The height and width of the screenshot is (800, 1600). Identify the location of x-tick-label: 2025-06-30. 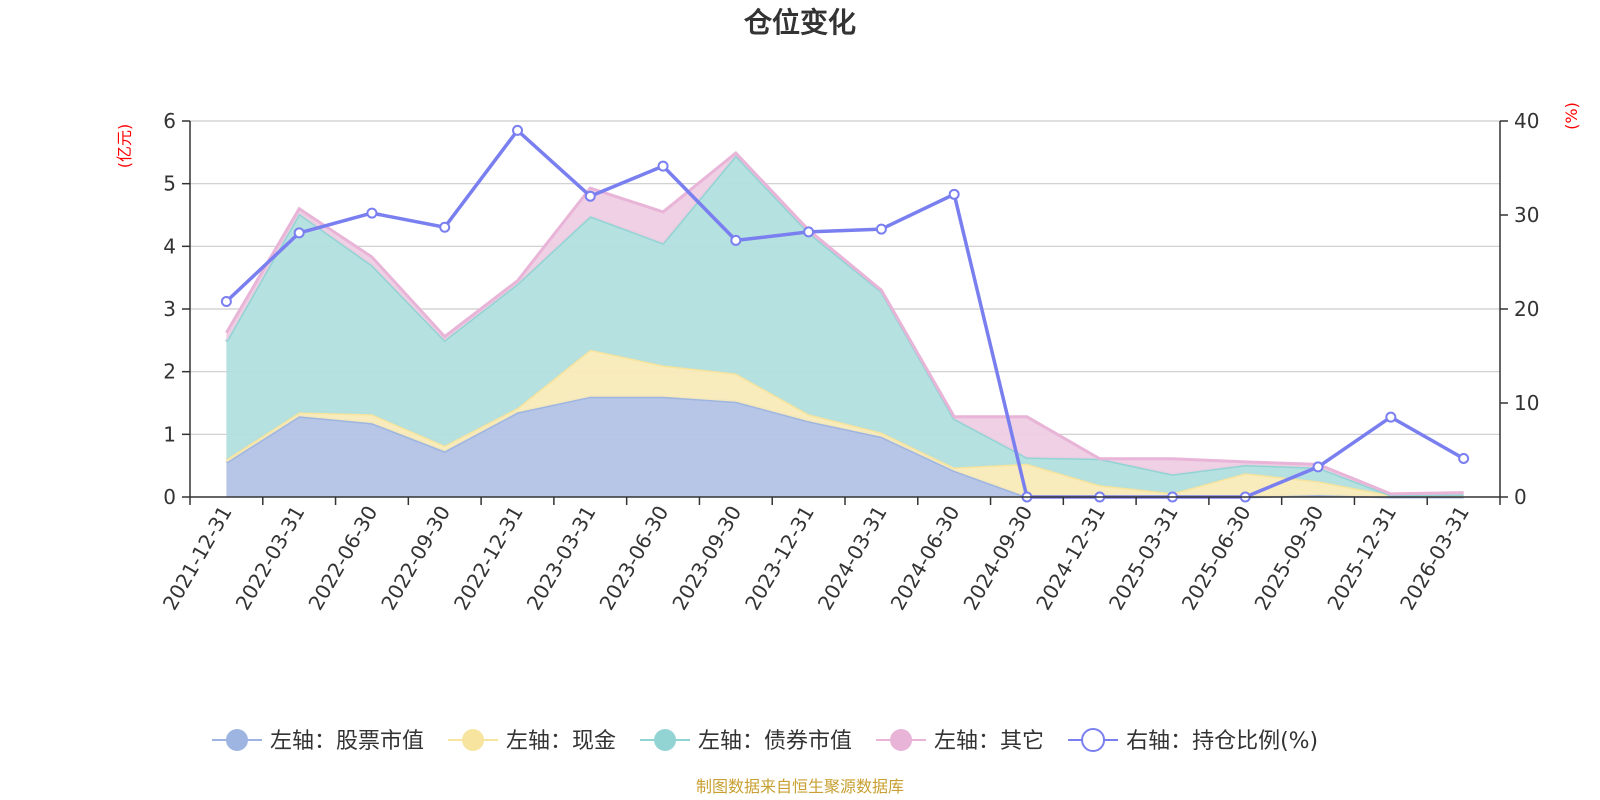
(1216, 558).